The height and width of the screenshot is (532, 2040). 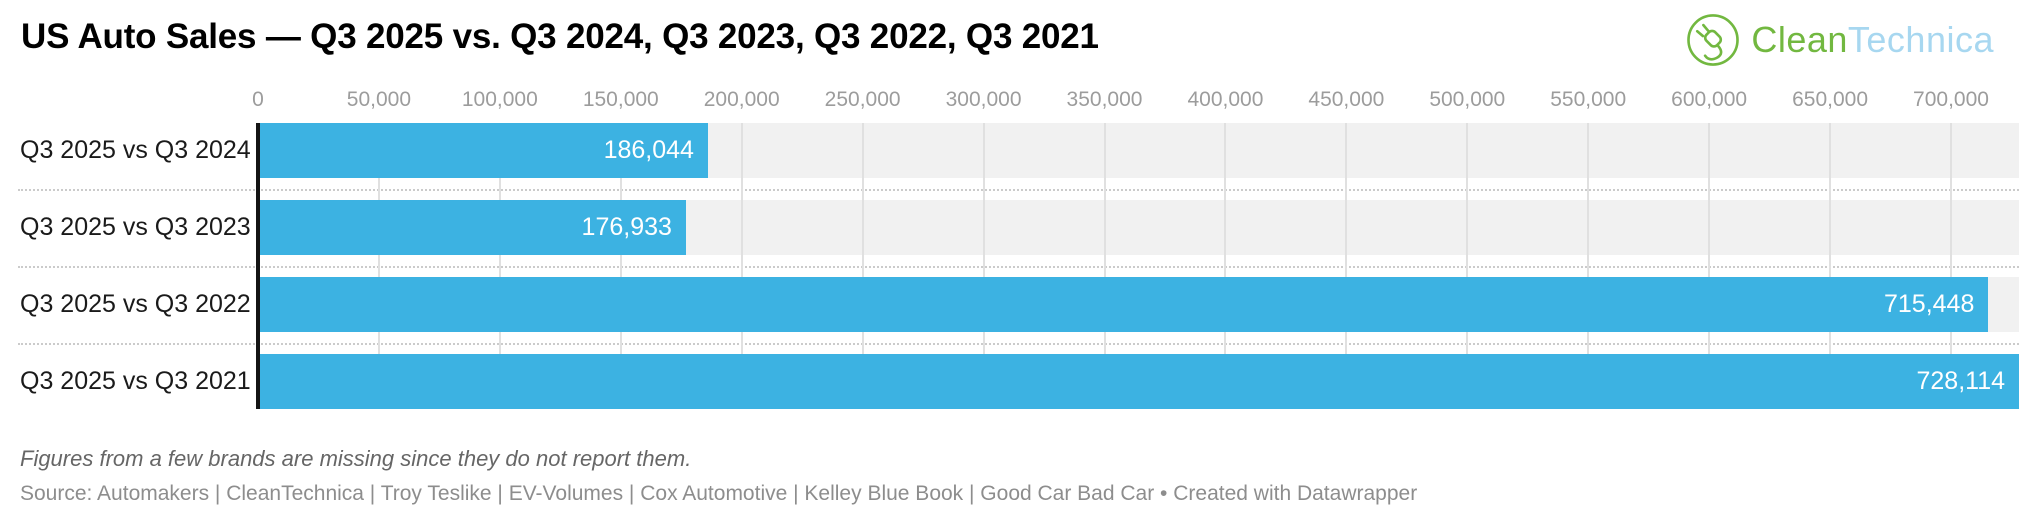 What do you see at coordinates (1020, 227) in the screenshot?
I see `chart-row: Q3 2025 vs Q3 2023 176,933` at bounding box center [1020, 227].